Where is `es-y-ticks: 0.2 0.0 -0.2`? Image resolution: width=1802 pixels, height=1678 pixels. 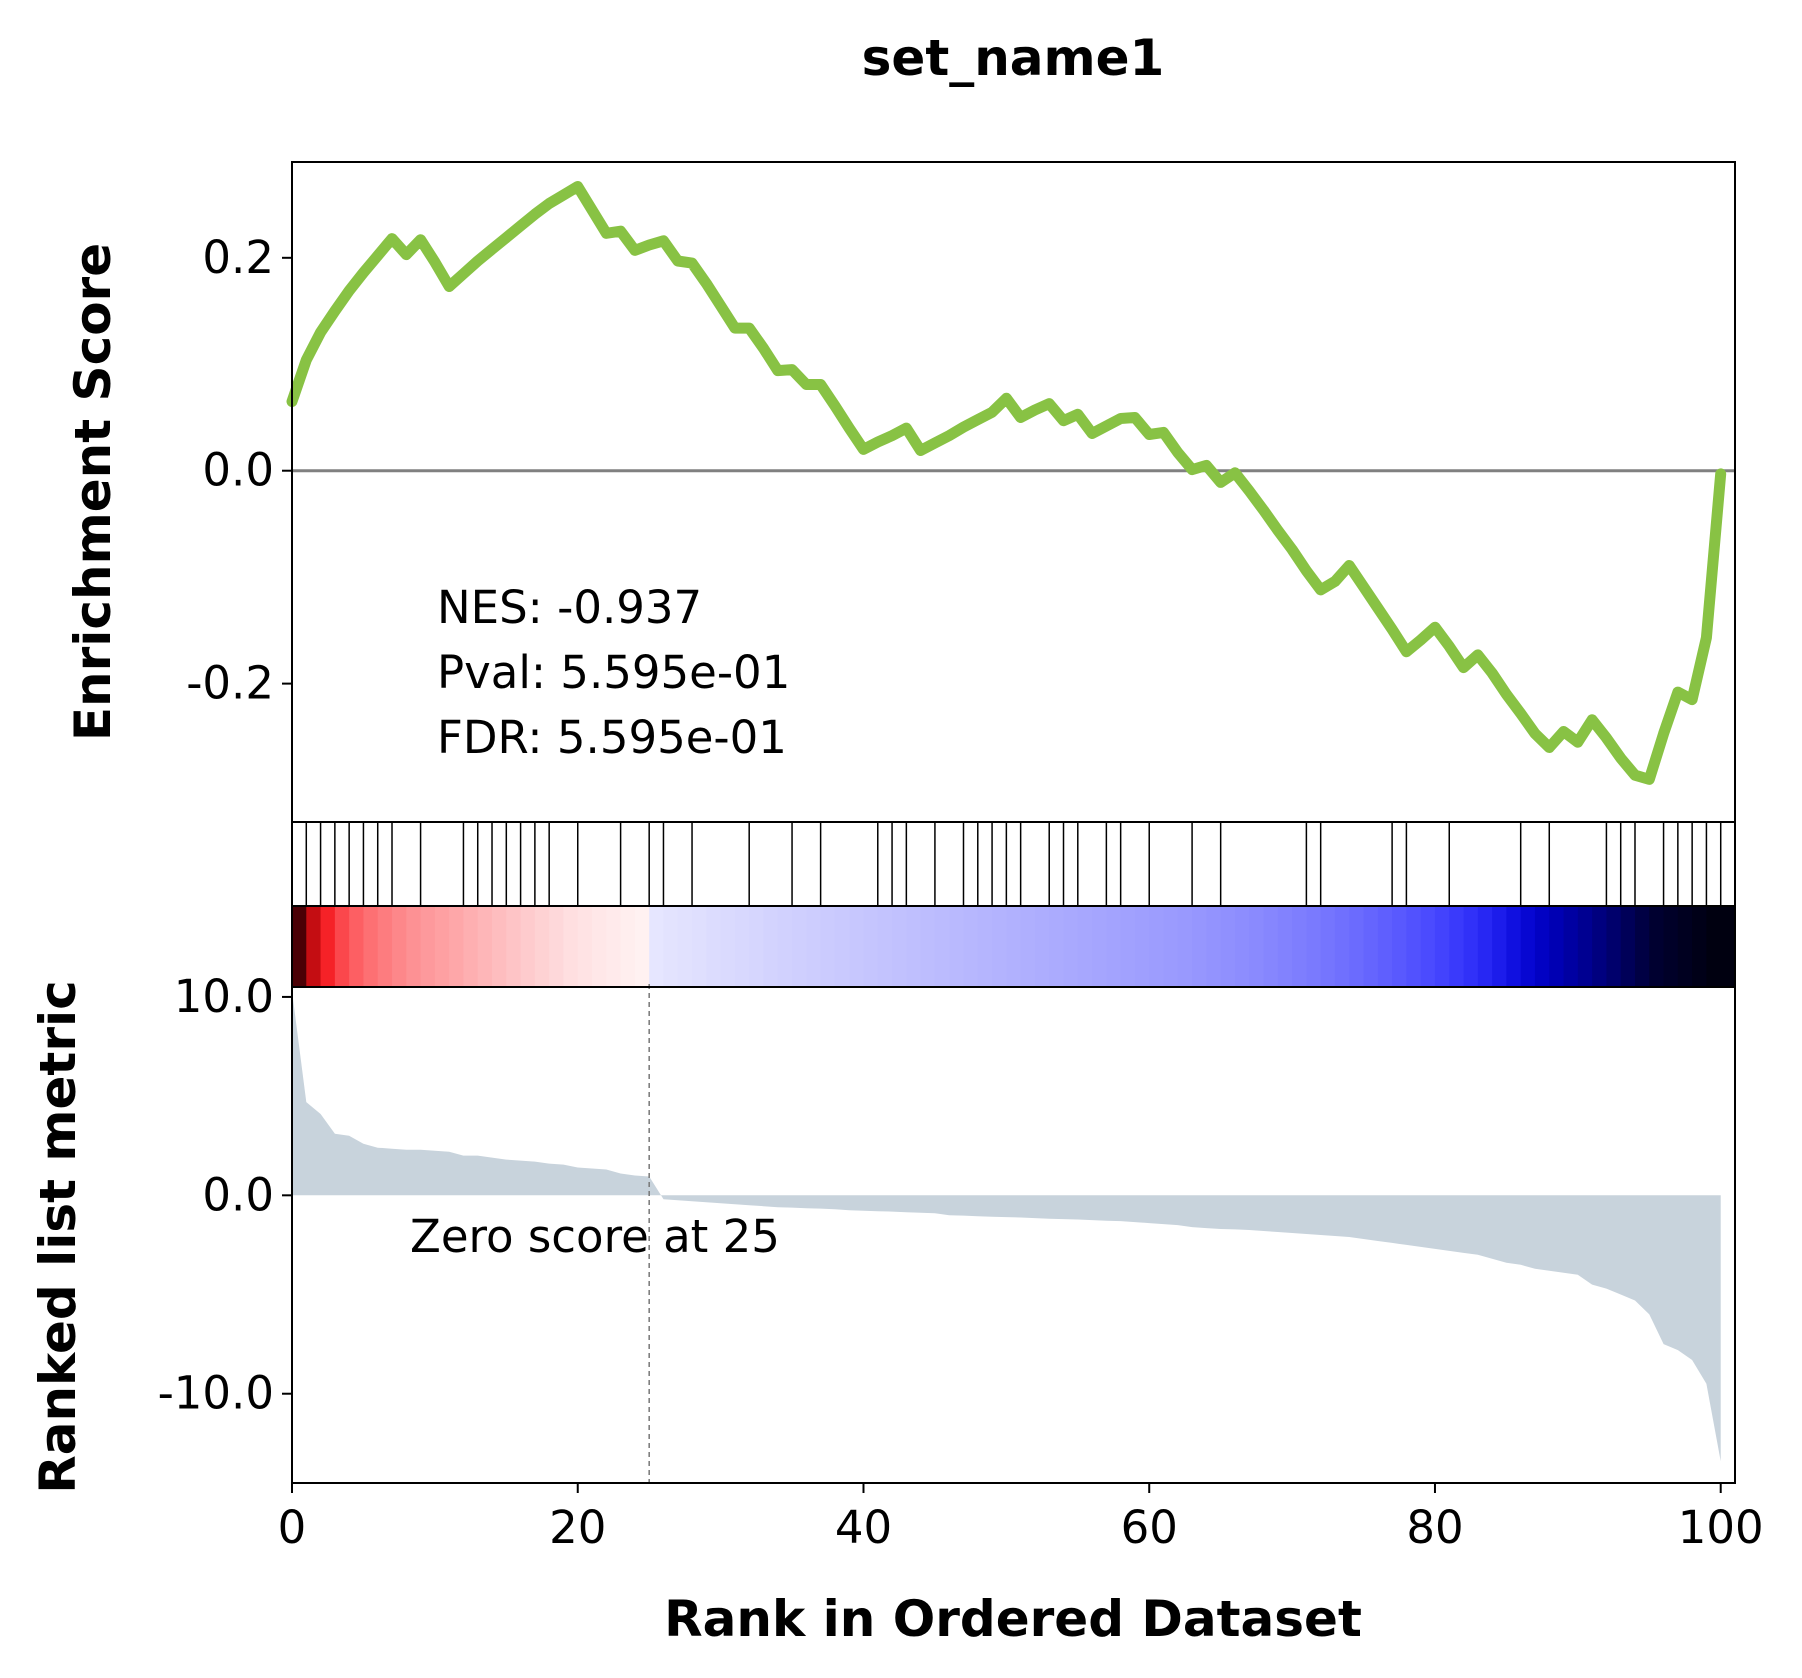 es-y-ticks: 0.2 0.0 -0.2 is located at coordinates (239, 470).